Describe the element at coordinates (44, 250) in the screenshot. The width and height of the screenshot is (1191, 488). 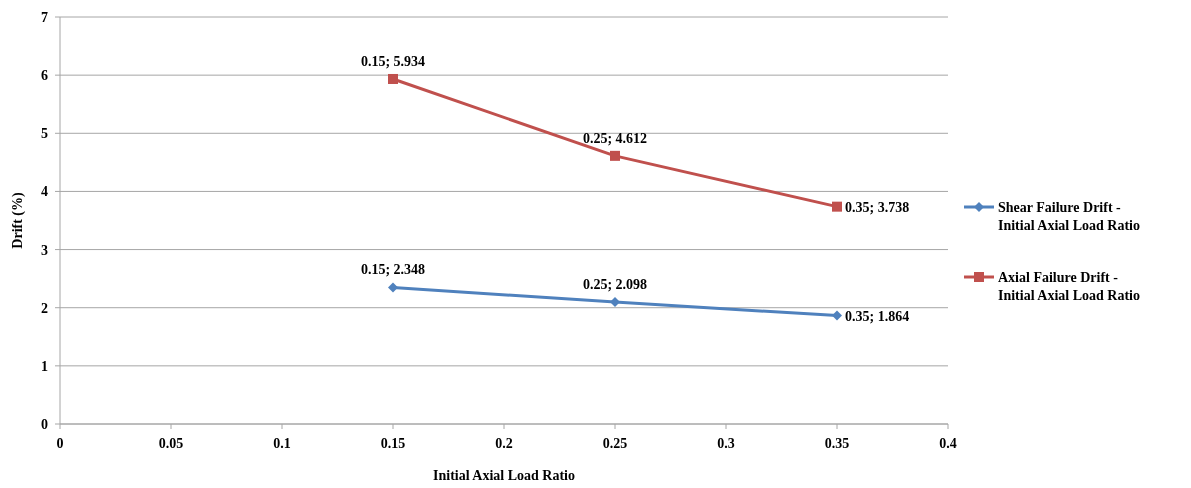
I see `y-tick-label: 3` at that location.